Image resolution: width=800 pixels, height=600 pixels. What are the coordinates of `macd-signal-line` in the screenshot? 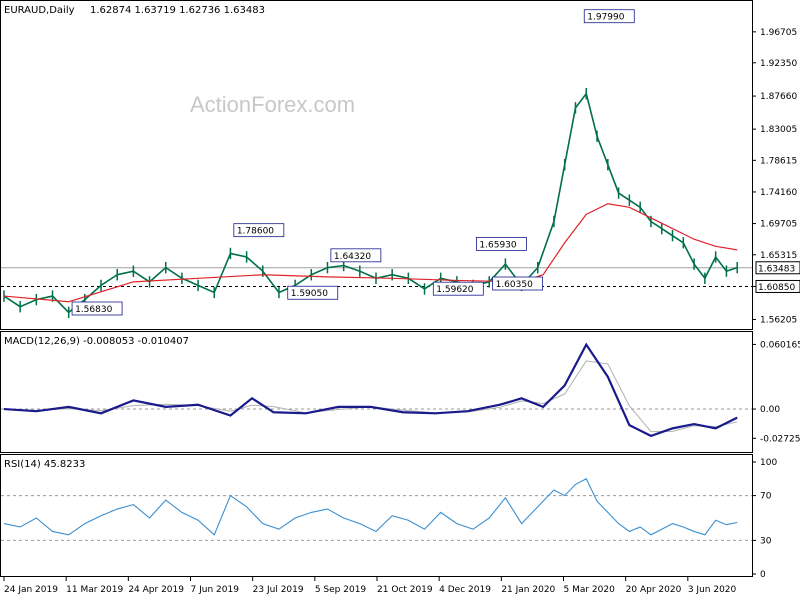 It's located at (370, 396).